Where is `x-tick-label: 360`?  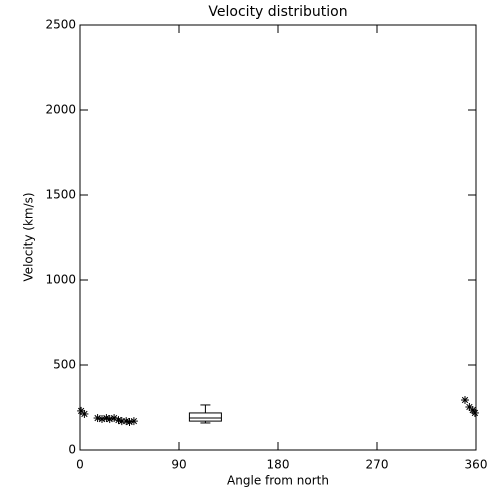
x-tick-label: 360 is located at coordinates (476, 465).